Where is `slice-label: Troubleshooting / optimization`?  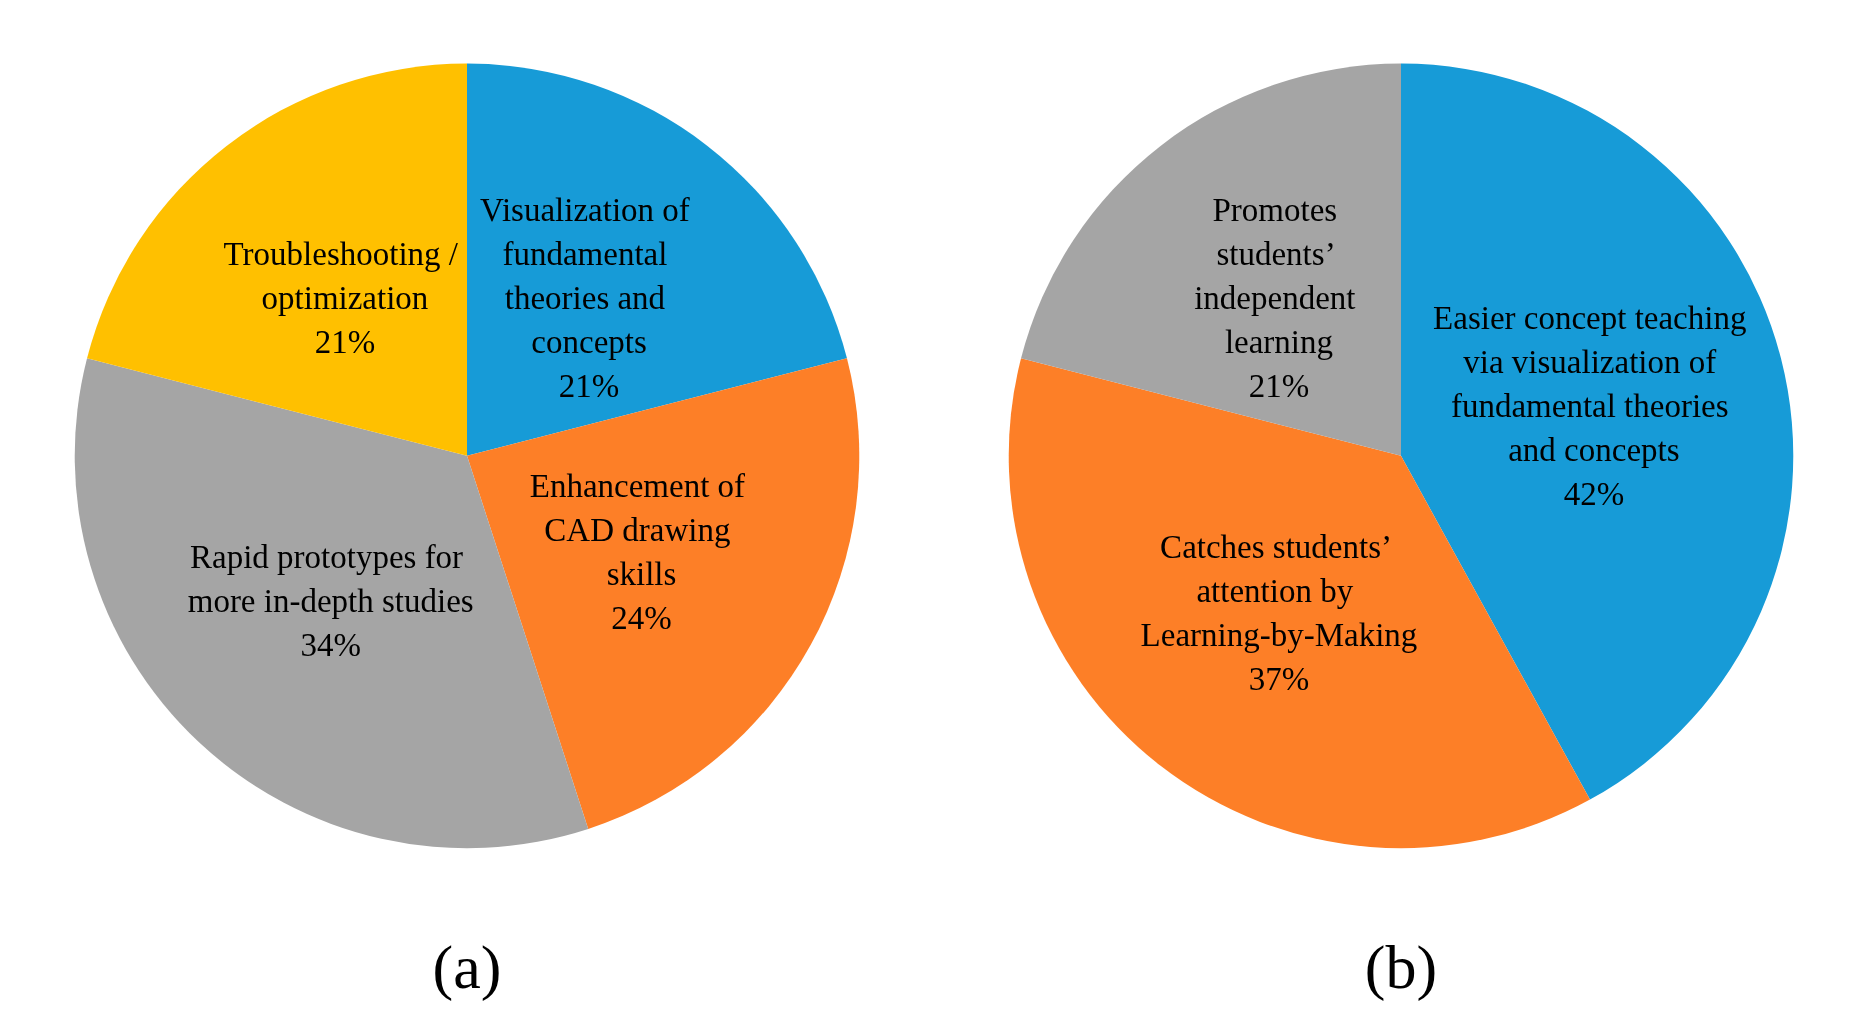
slice-label: Troubleshooting / optimization is located at coordinates (345, 276).